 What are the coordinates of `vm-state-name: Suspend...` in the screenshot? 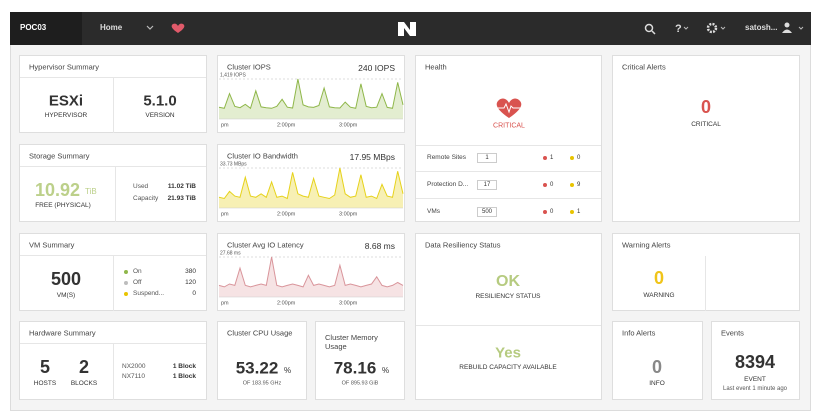 It's located at (149, 293).